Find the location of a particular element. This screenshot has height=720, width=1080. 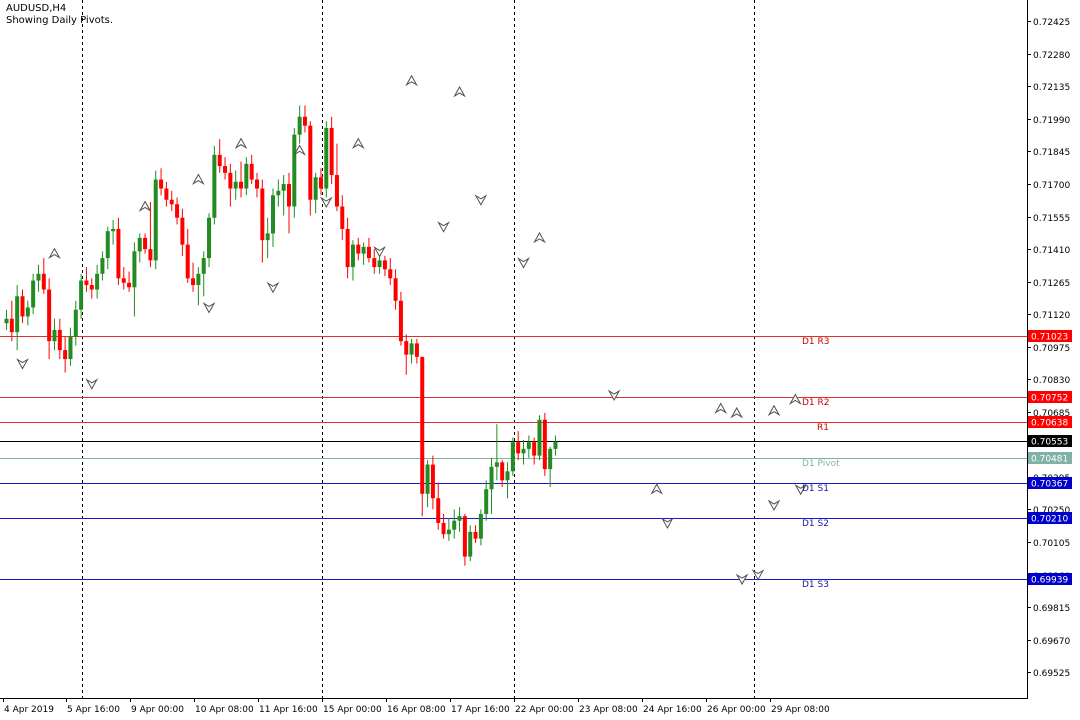

time-tick-label: 5 Apr 16:00 is located at coordinates (93, 710).